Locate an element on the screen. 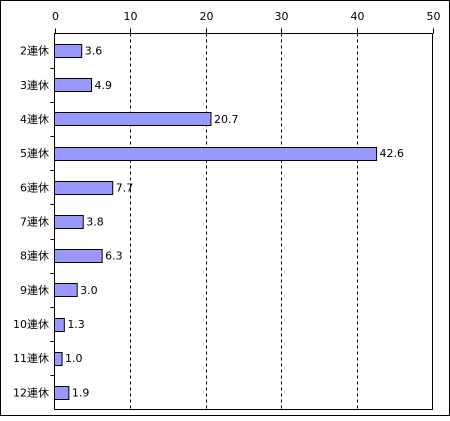 Image resolution: width=450 pixels, height=421 pixels. category-label: 11連休 is located at coordinates (31, 358).